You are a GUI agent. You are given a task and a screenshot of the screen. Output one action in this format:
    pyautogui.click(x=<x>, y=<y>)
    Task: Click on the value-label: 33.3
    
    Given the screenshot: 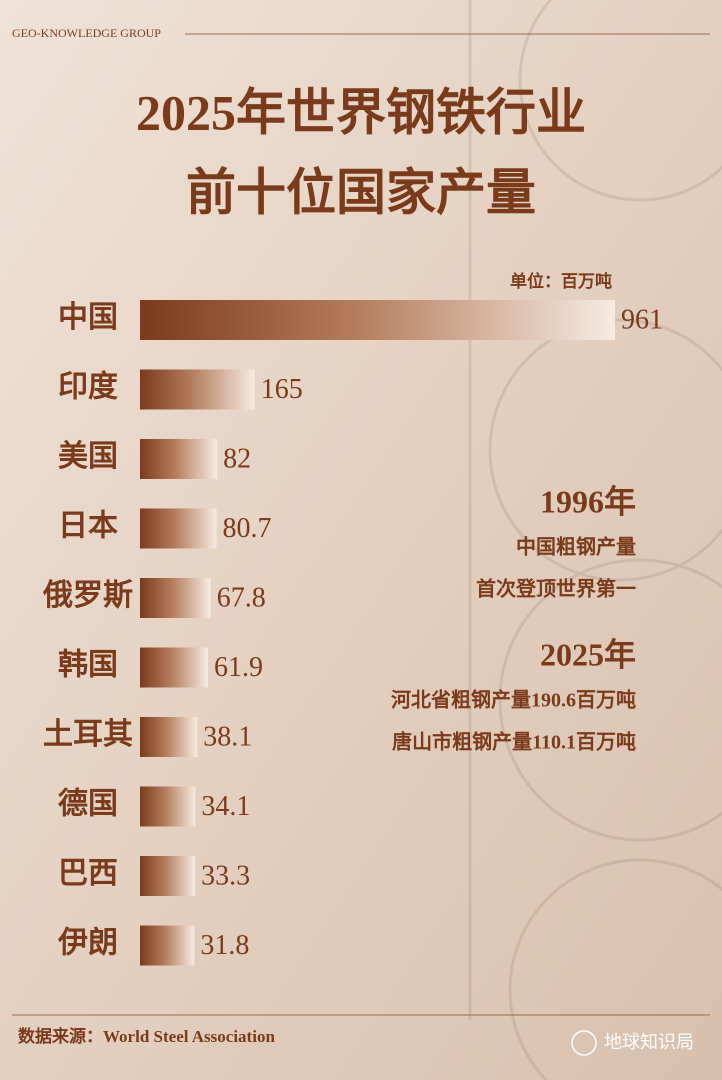 What is the action you would take?
    pyautogui.click(x=225, y=875)
    